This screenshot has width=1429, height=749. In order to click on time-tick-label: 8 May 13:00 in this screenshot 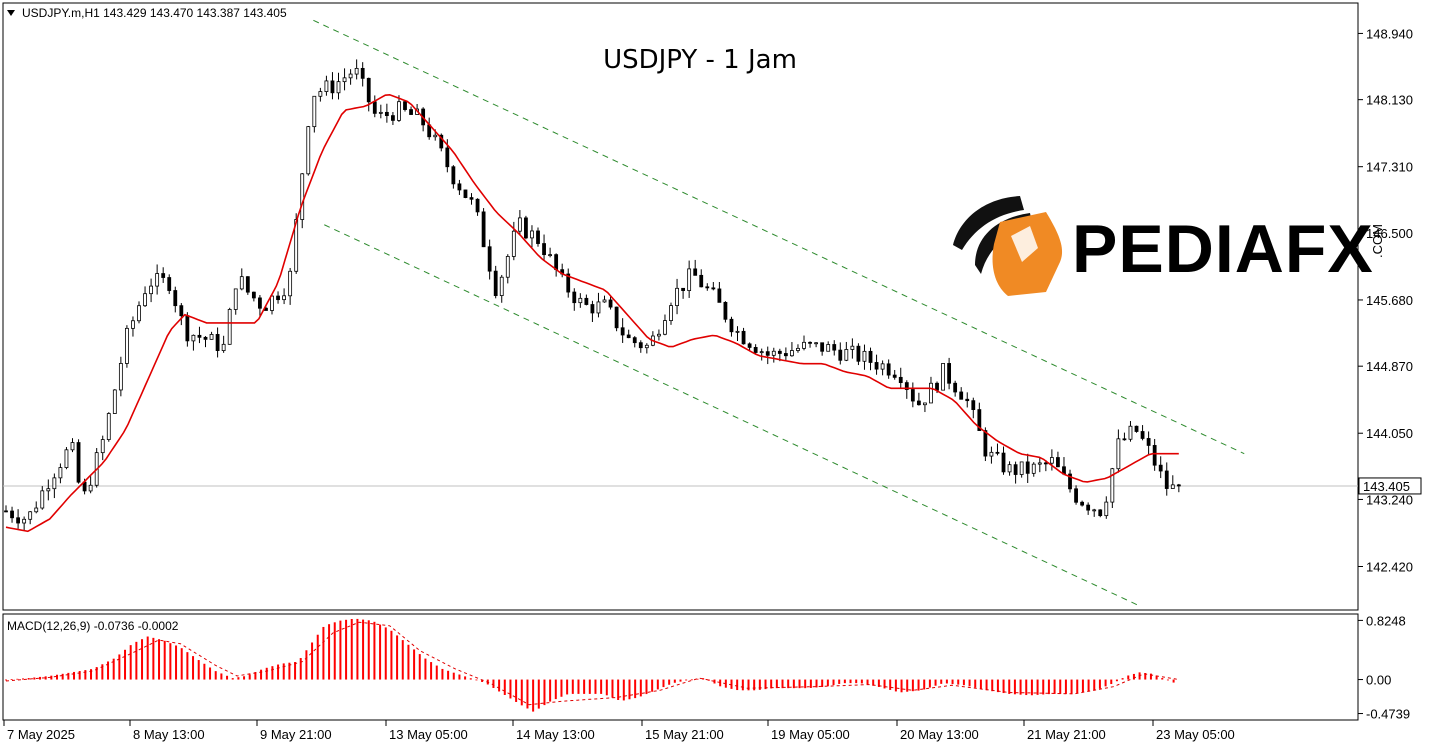, I will do `click(169, 734)`.